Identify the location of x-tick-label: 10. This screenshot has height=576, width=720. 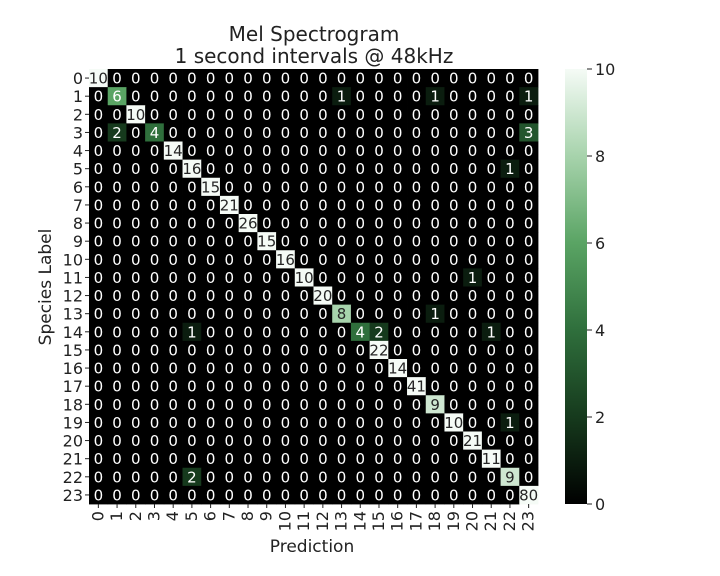
(284, 521).